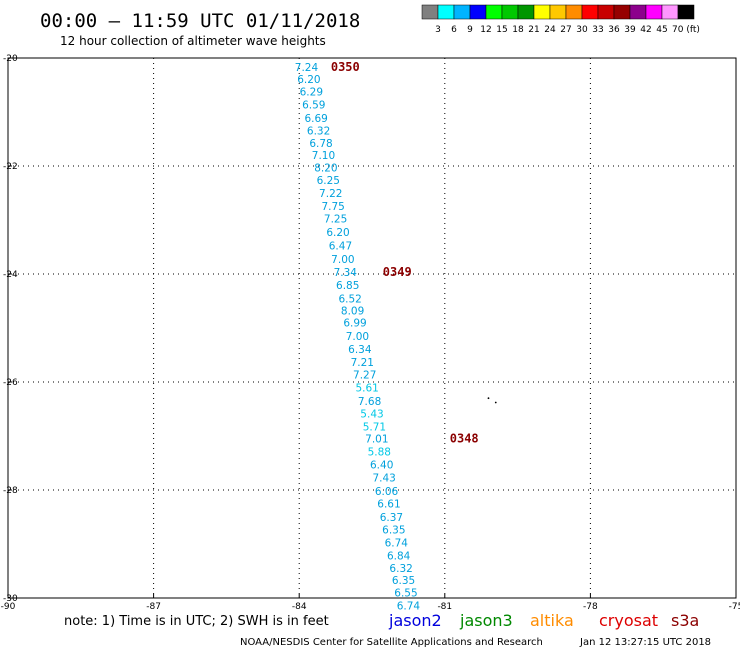 The height and width of the screenshot is (650, 740). What do you see at coordinates (313, 105) in the screenshot?
I see `swh-value-label: 6.59` at bounding box center [313, 105].